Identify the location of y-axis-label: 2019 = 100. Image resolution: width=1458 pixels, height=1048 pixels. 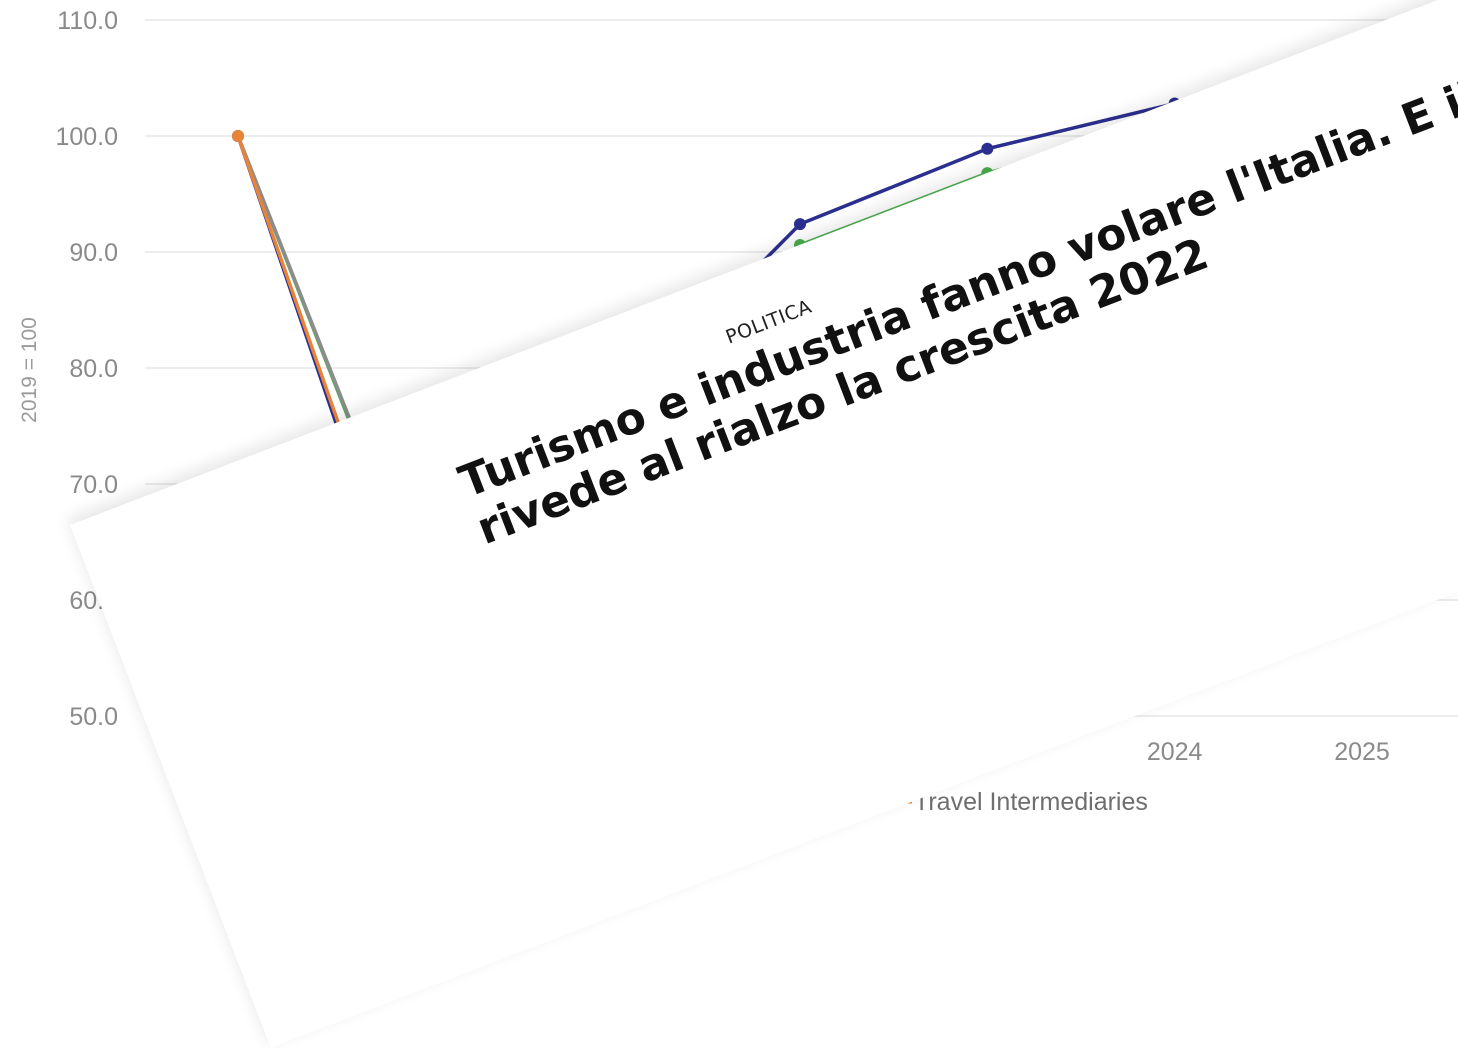
(29, 370).